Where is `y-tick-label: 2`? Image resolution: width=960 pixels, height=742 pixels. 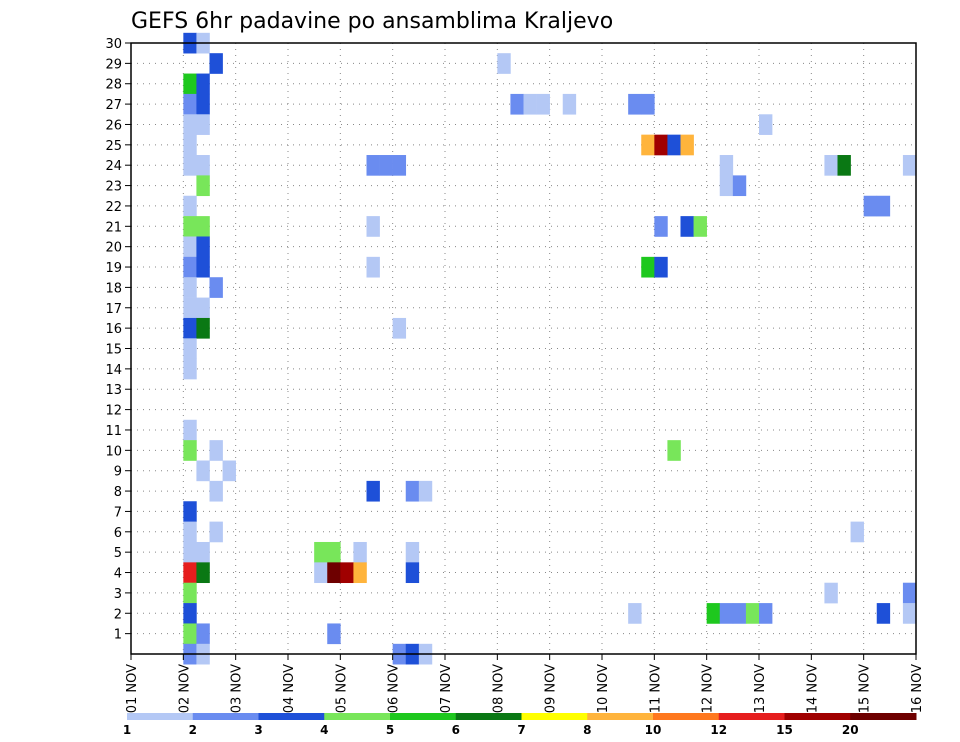
y-tick-label: 2 is located at coordinates (118, 614).